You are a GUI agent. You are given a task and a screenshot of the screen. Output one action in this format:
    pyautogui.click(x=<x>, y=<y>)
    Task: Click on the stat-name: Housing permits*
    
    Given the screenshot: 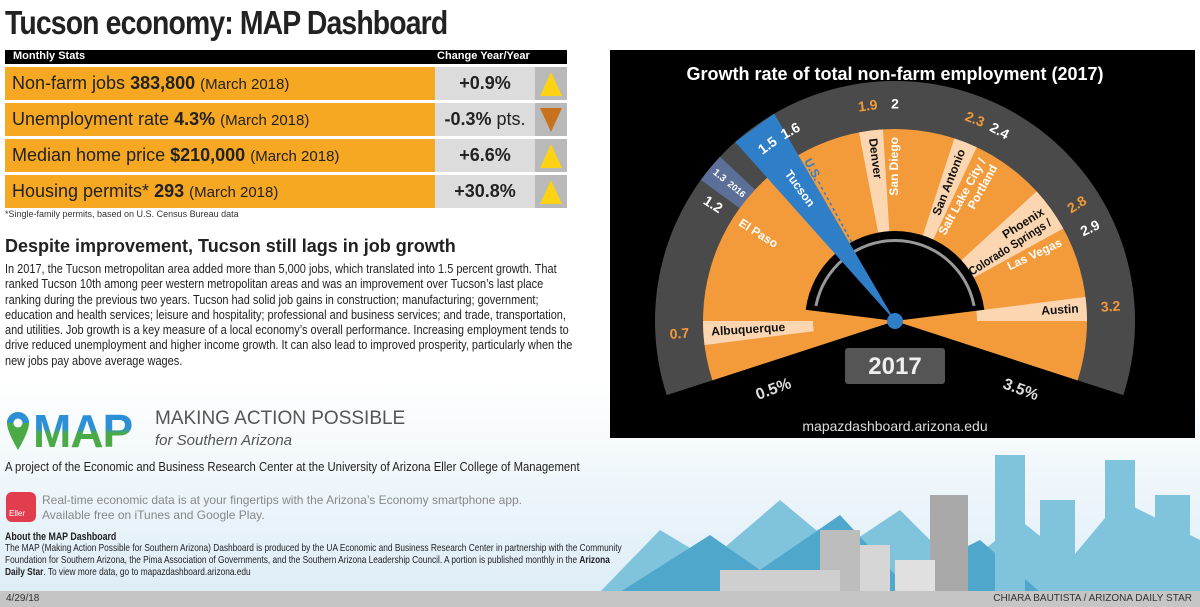 What is the action you would take?
    pyautogui.click(x=81, y=191)
    